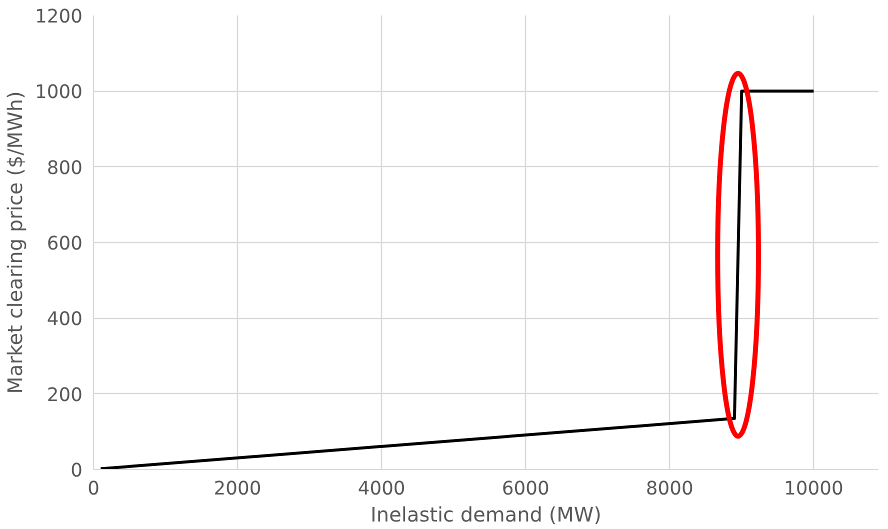 The image size is (888, 529). I want to click on y-tick-label: 400, so click(64, 319).